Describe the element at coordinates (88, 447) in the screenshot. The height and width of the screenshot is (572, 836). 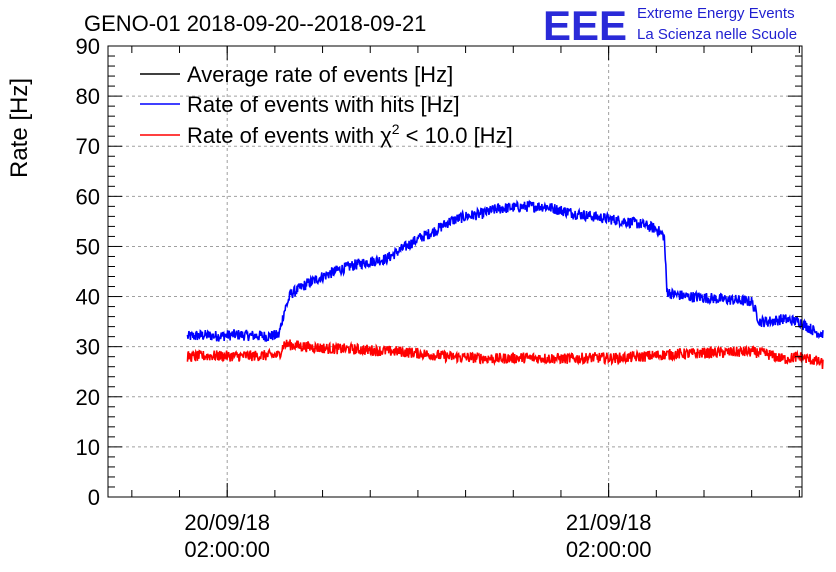
I see `y-tick-label: 10` at that location.